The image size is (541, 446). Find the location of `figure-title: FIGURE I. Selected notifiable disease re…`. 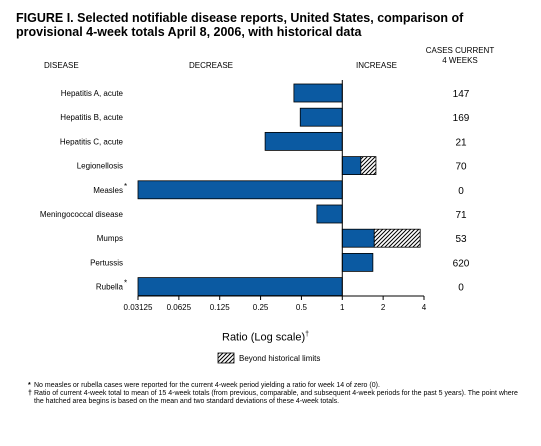

figure-title: FIGURE I. Selected notifiable disease re… is located at coordinates (240, 25).